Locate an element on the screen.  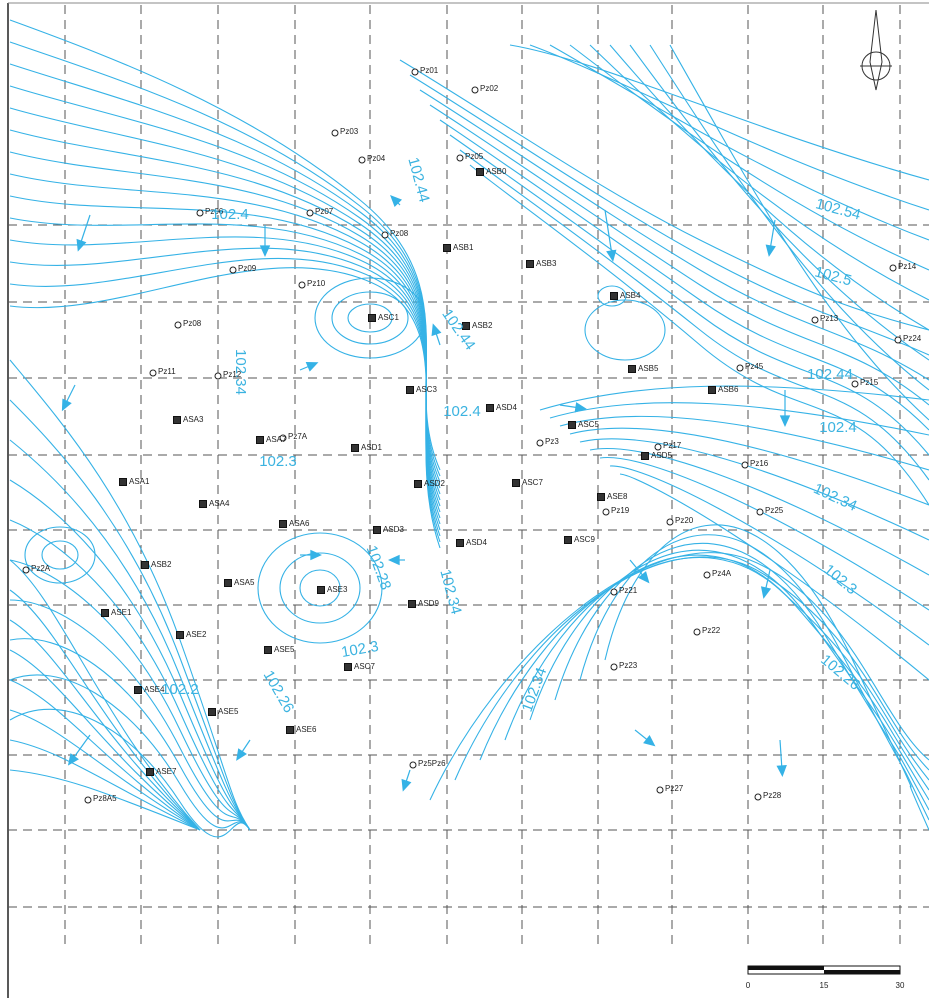
piezometer-label: Pz45 is located at coordinates (754, 366).